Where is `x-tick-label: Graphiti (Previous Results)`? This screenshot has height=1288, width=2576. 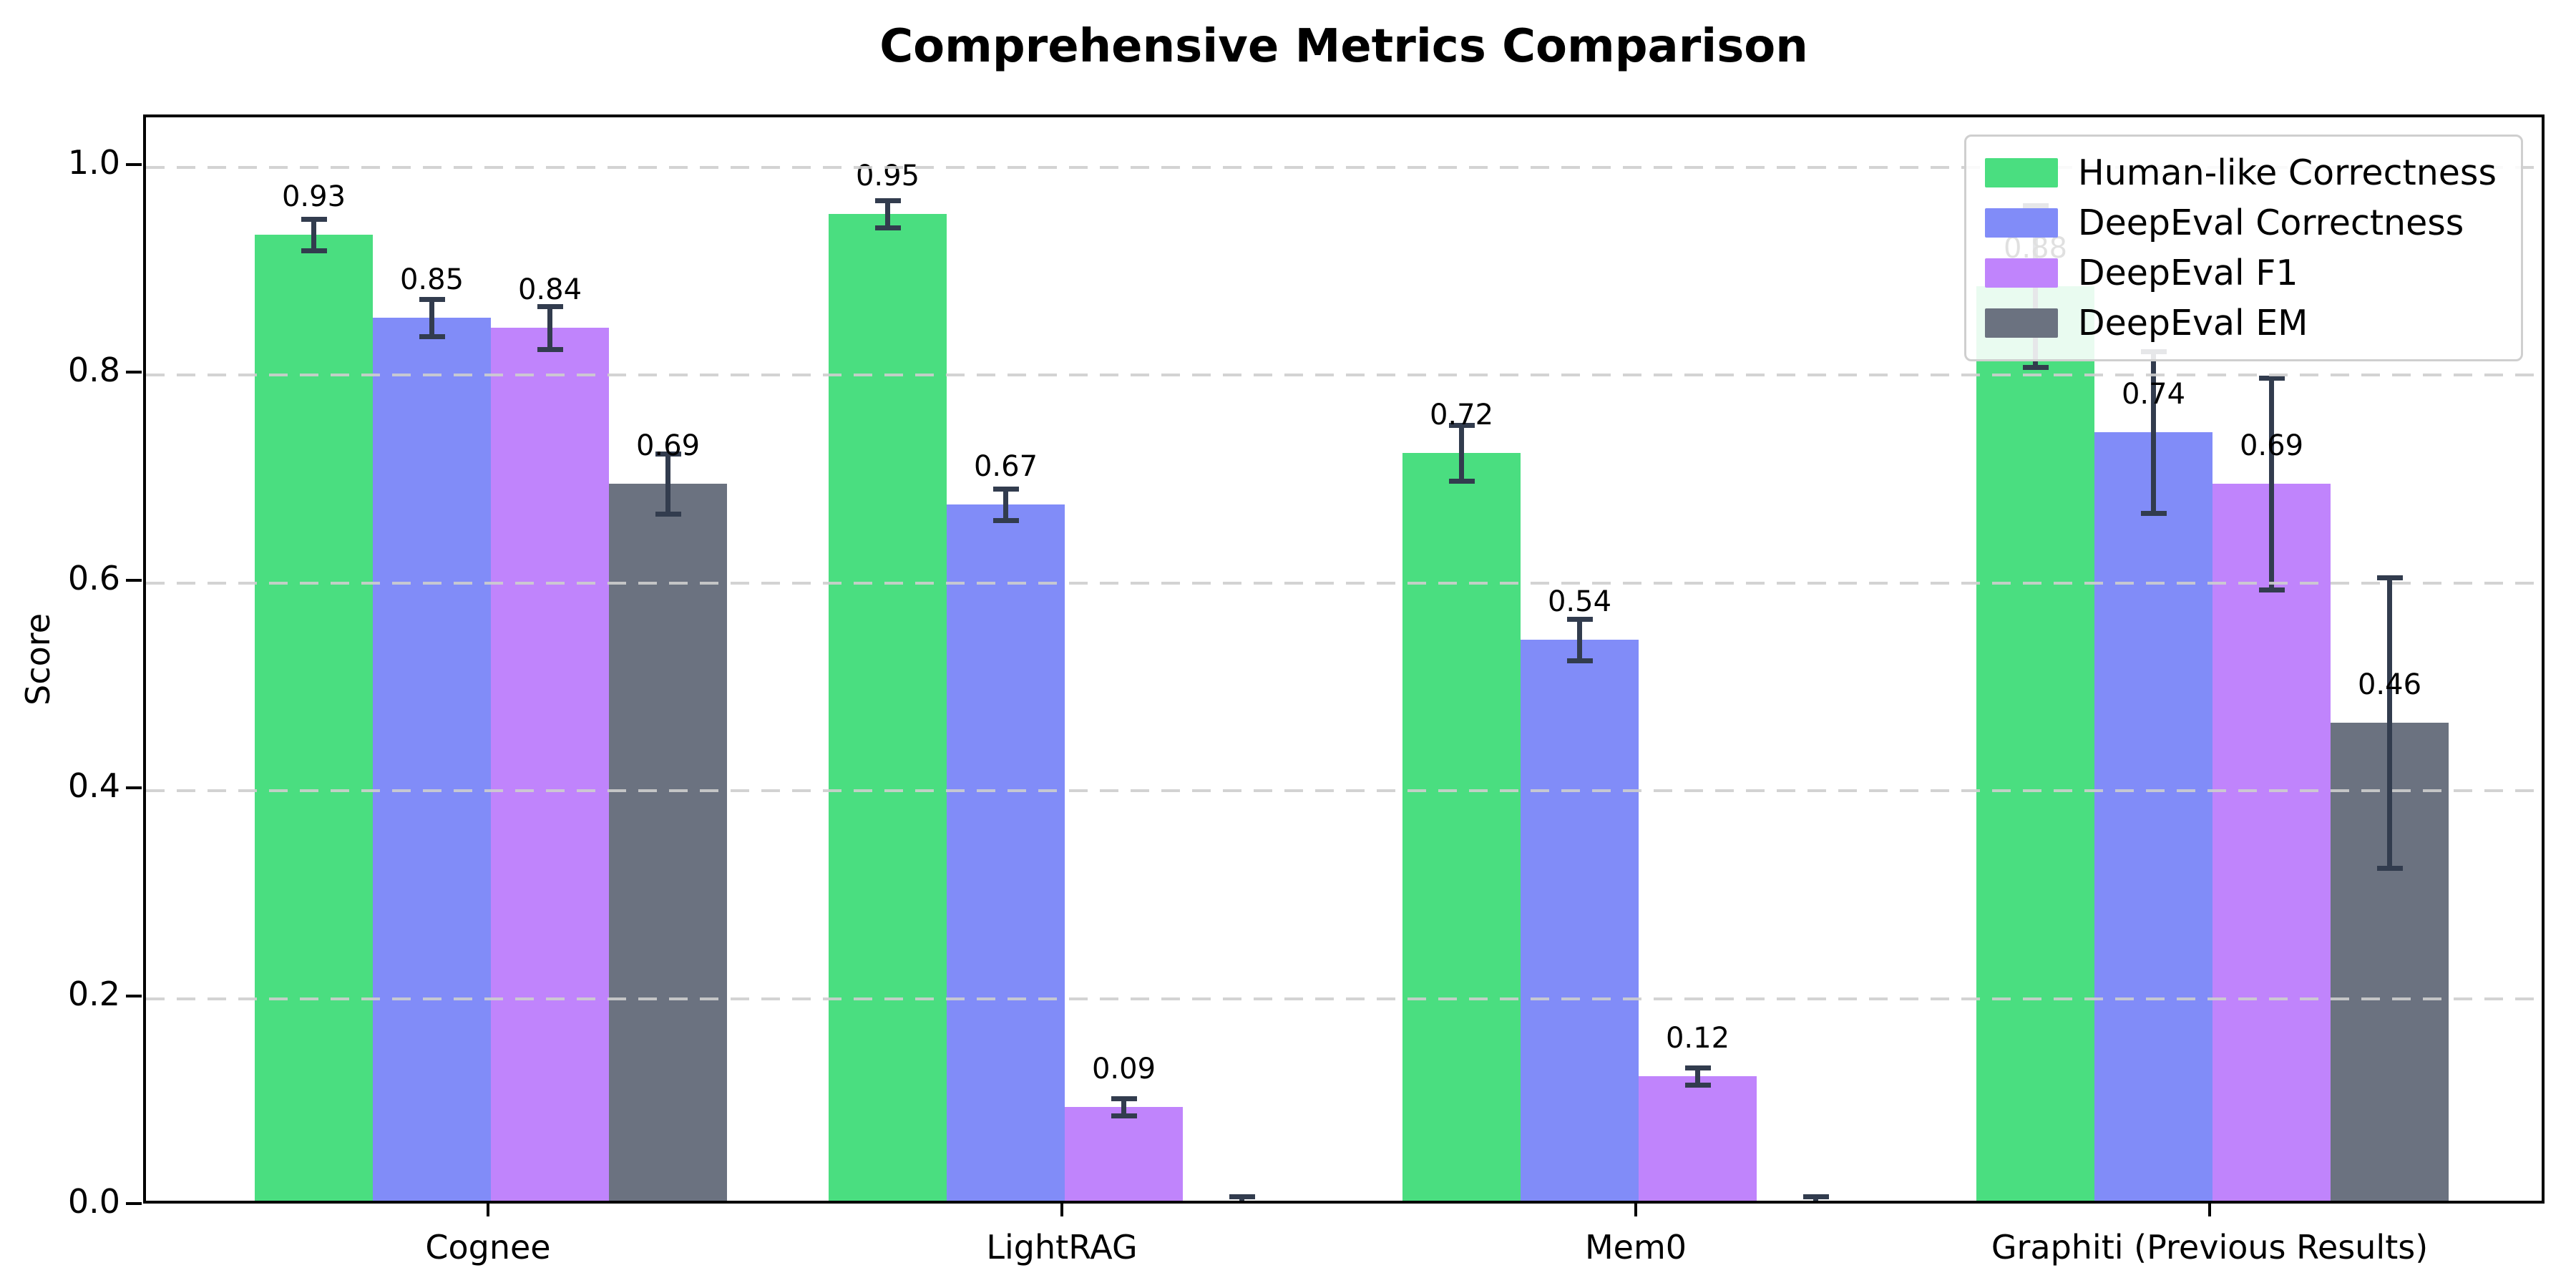
x-tick-label: Graphiti (Previous Results) is located at coordinates (2210, 1247).